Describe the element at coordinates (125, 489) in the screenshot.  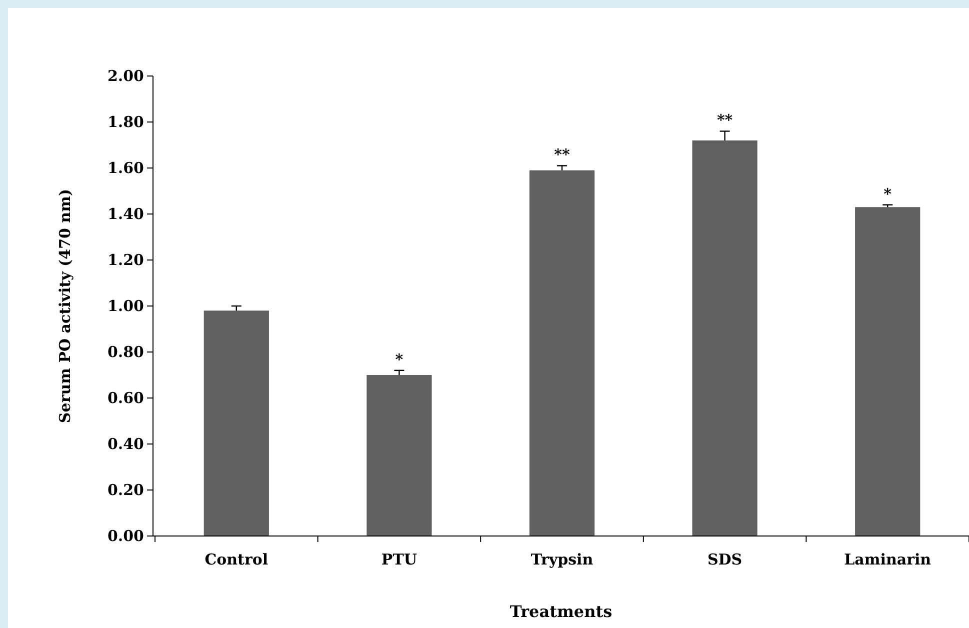
I see `y-tick-label: 0.20` at that location.